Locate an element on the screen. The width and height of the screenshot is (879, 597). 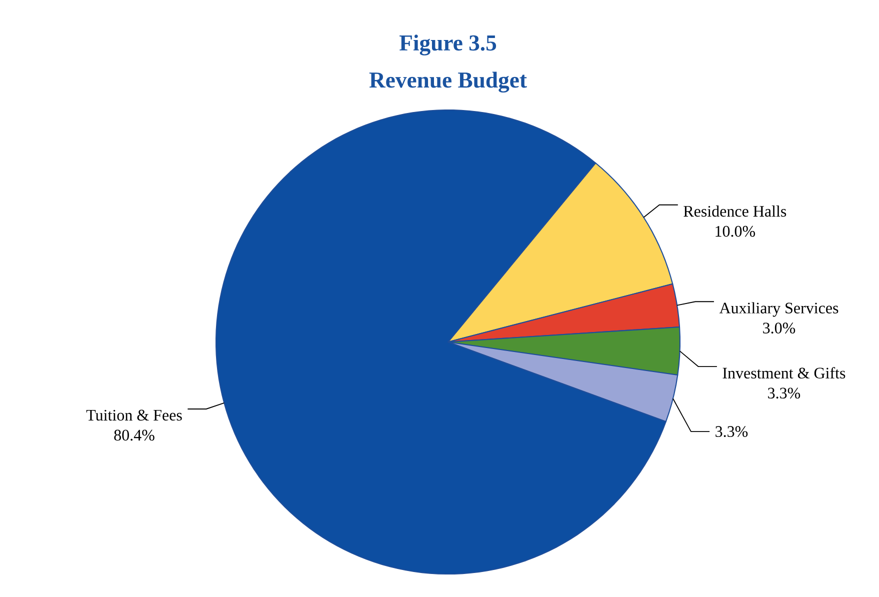
slice-label: Tuition & Fees is located at coordinates (134, 415).